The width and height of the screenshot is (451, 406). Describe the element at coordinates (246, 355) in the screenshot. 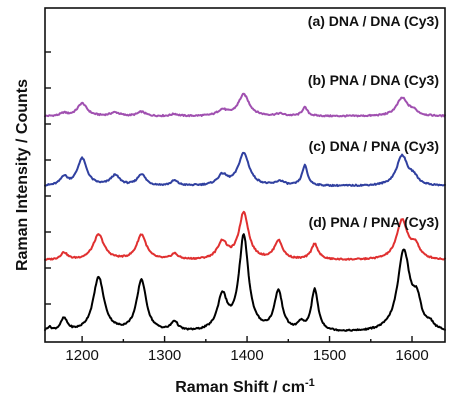

I see `x-tick-label: 1400` at that location.